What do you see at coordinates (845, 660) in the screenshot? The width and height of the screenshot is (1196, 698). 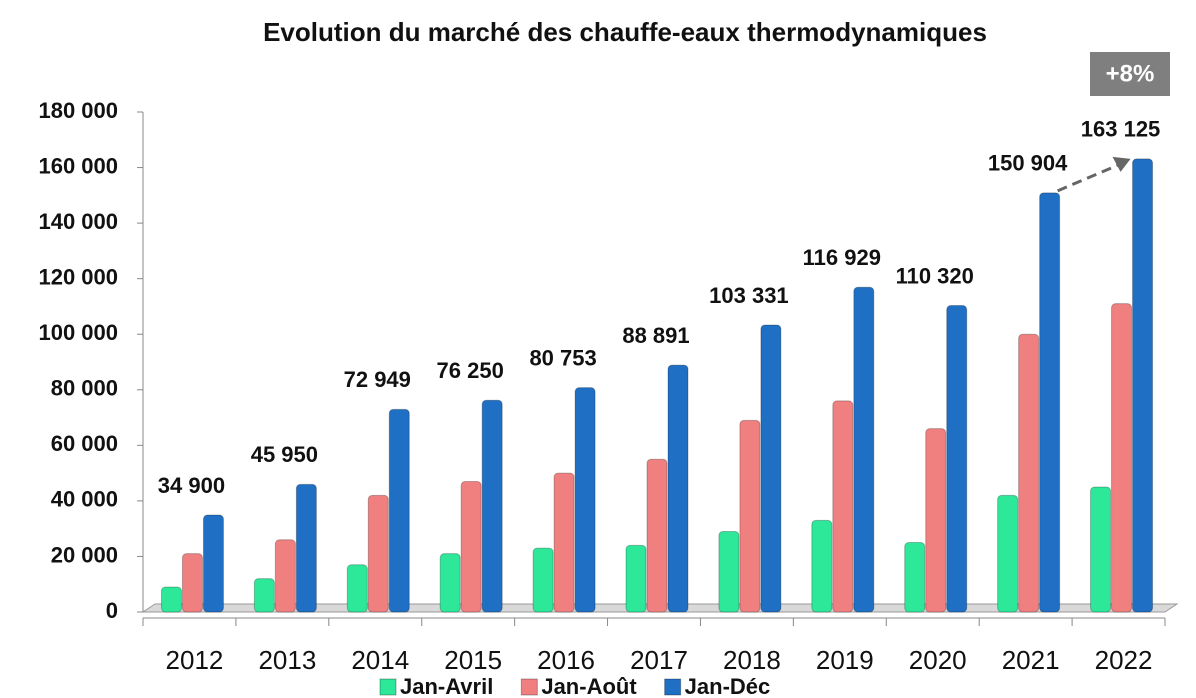 I see `x-tick-label: 2019` at bounding box center [845, 660].